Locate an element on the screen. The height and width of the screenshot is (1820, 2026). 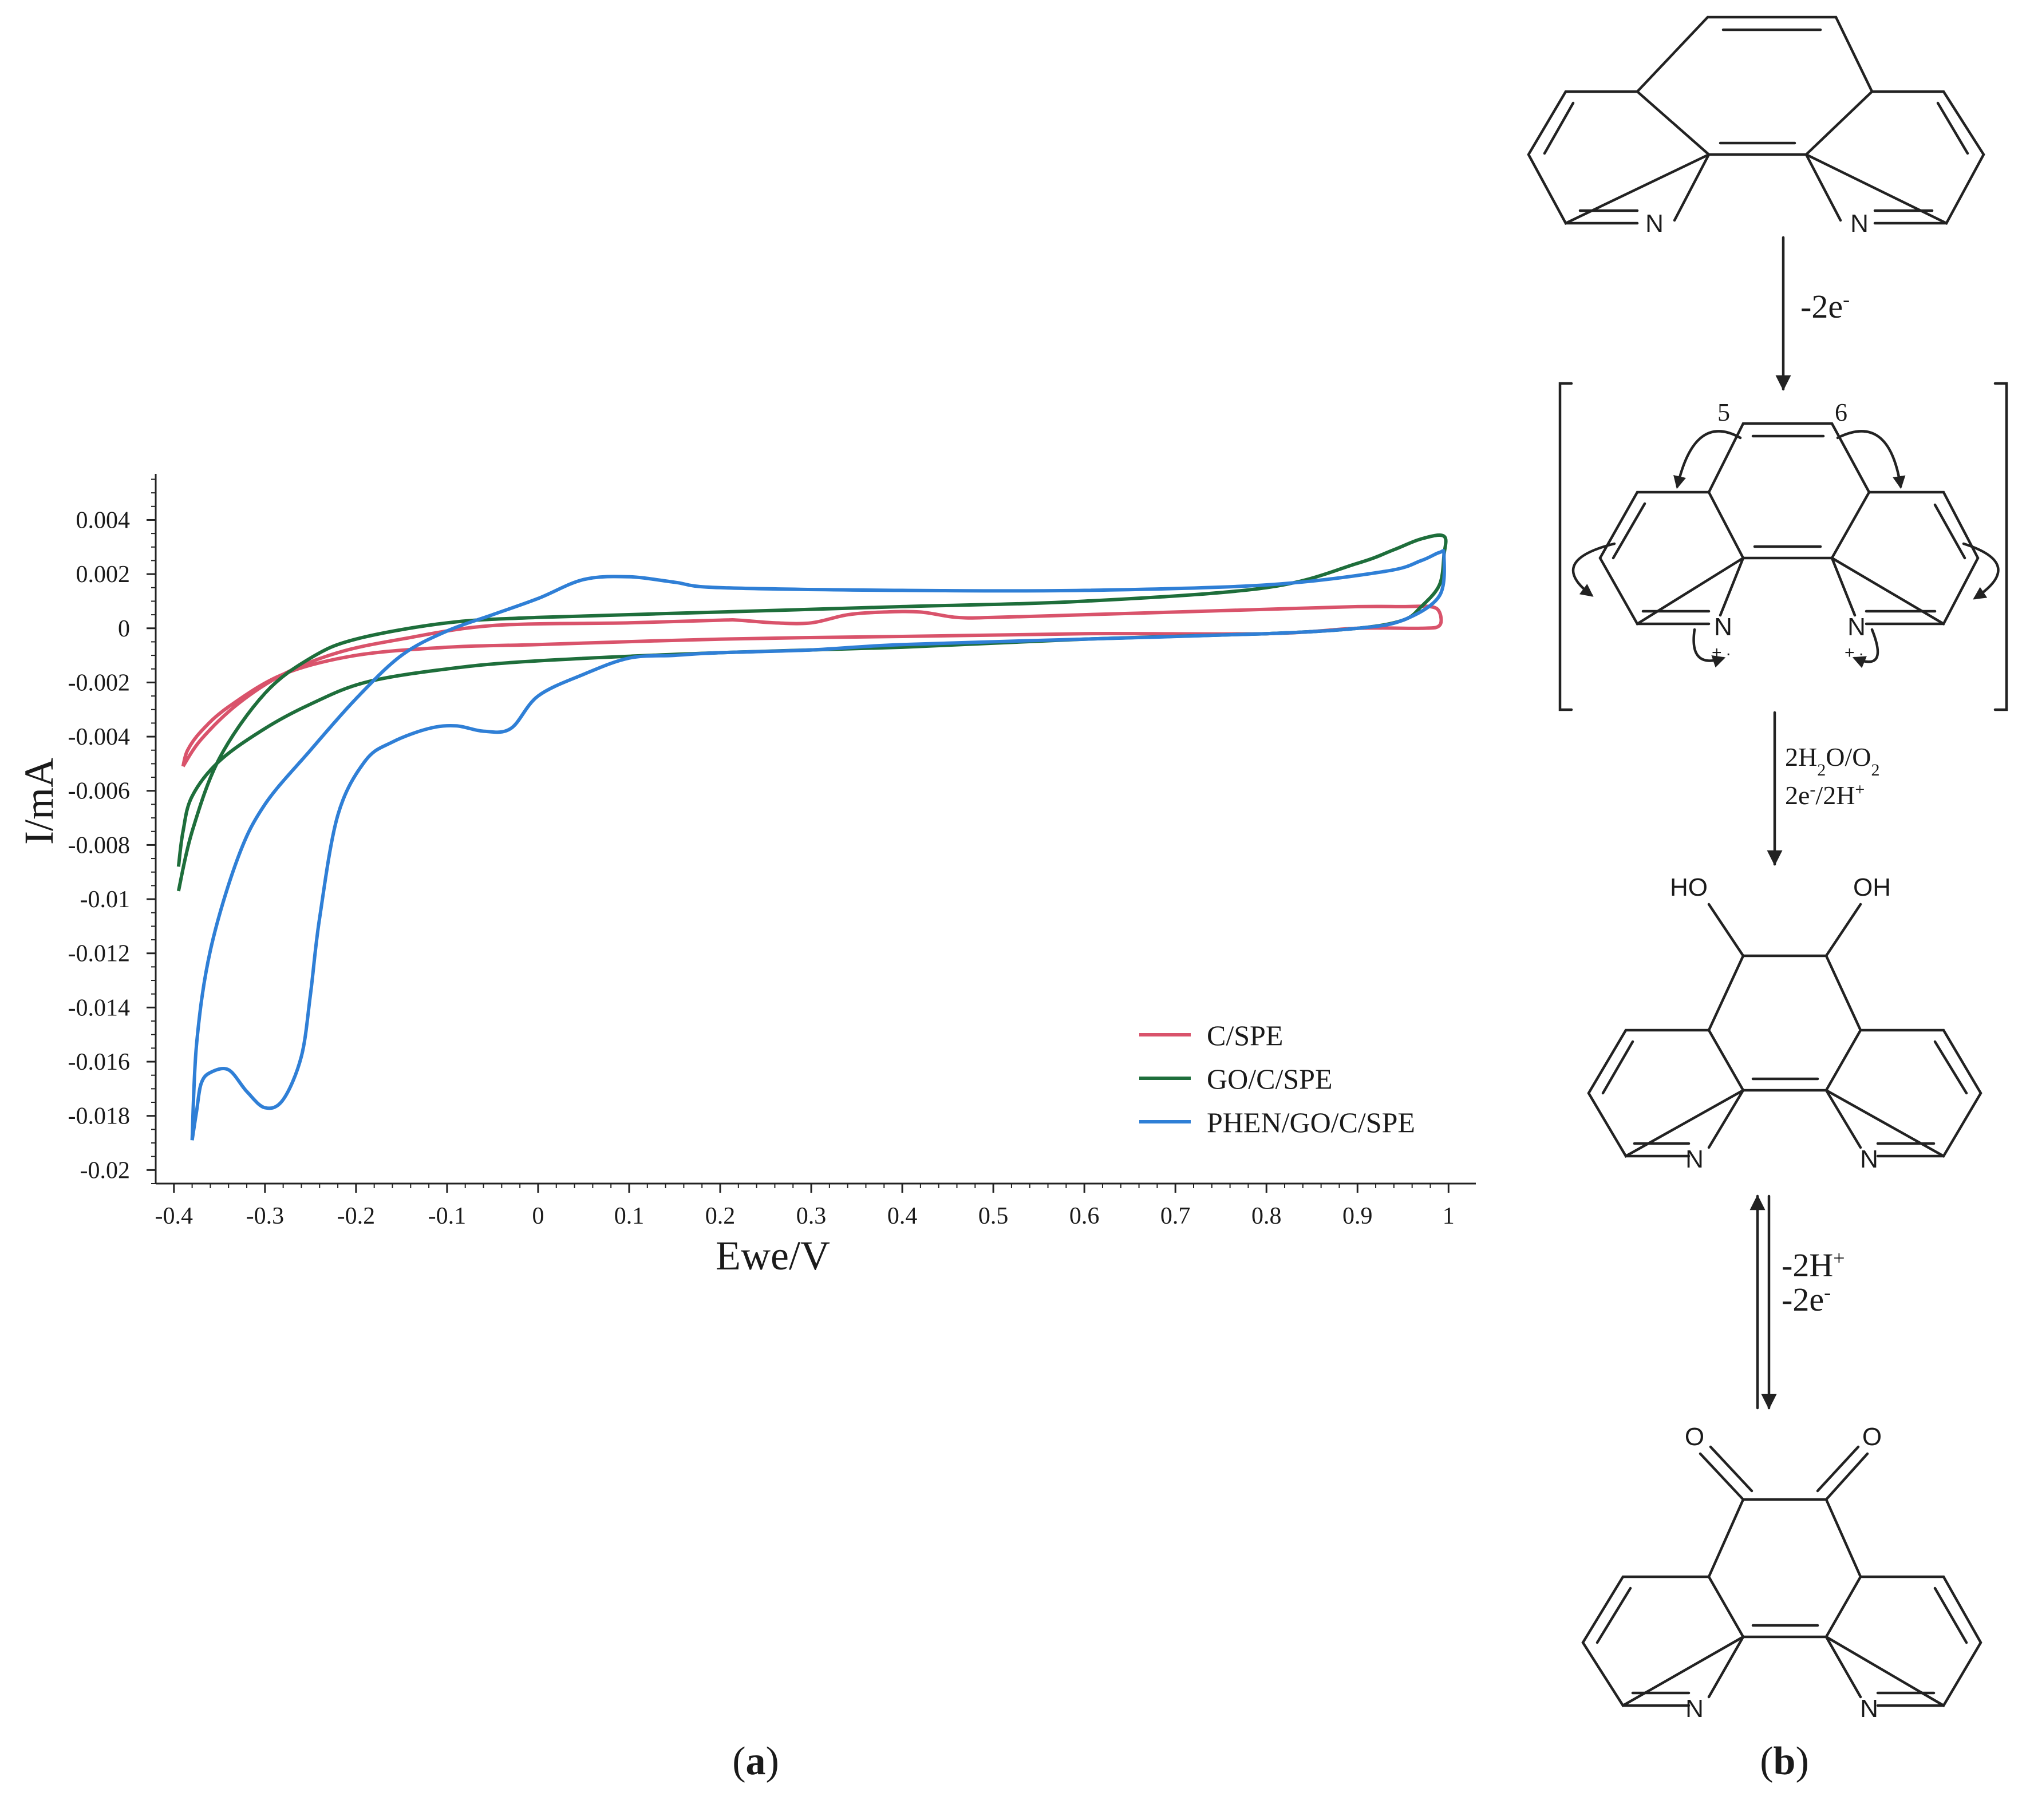
position-6-label: 6 is located at coordinates (1841, 412).